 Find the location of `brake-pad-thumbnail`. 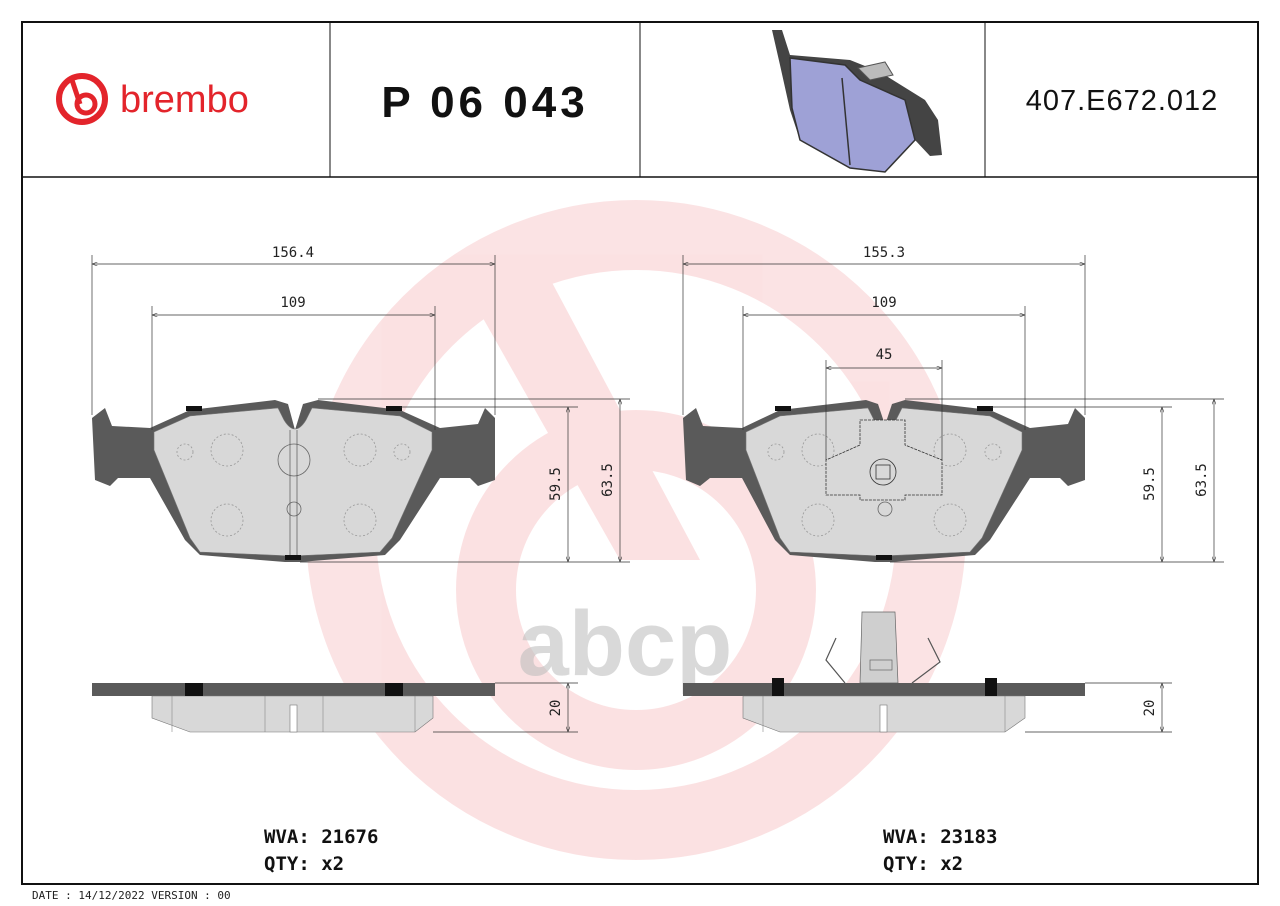

brake-pad-thumbnail is located at coordinates (857, 101).